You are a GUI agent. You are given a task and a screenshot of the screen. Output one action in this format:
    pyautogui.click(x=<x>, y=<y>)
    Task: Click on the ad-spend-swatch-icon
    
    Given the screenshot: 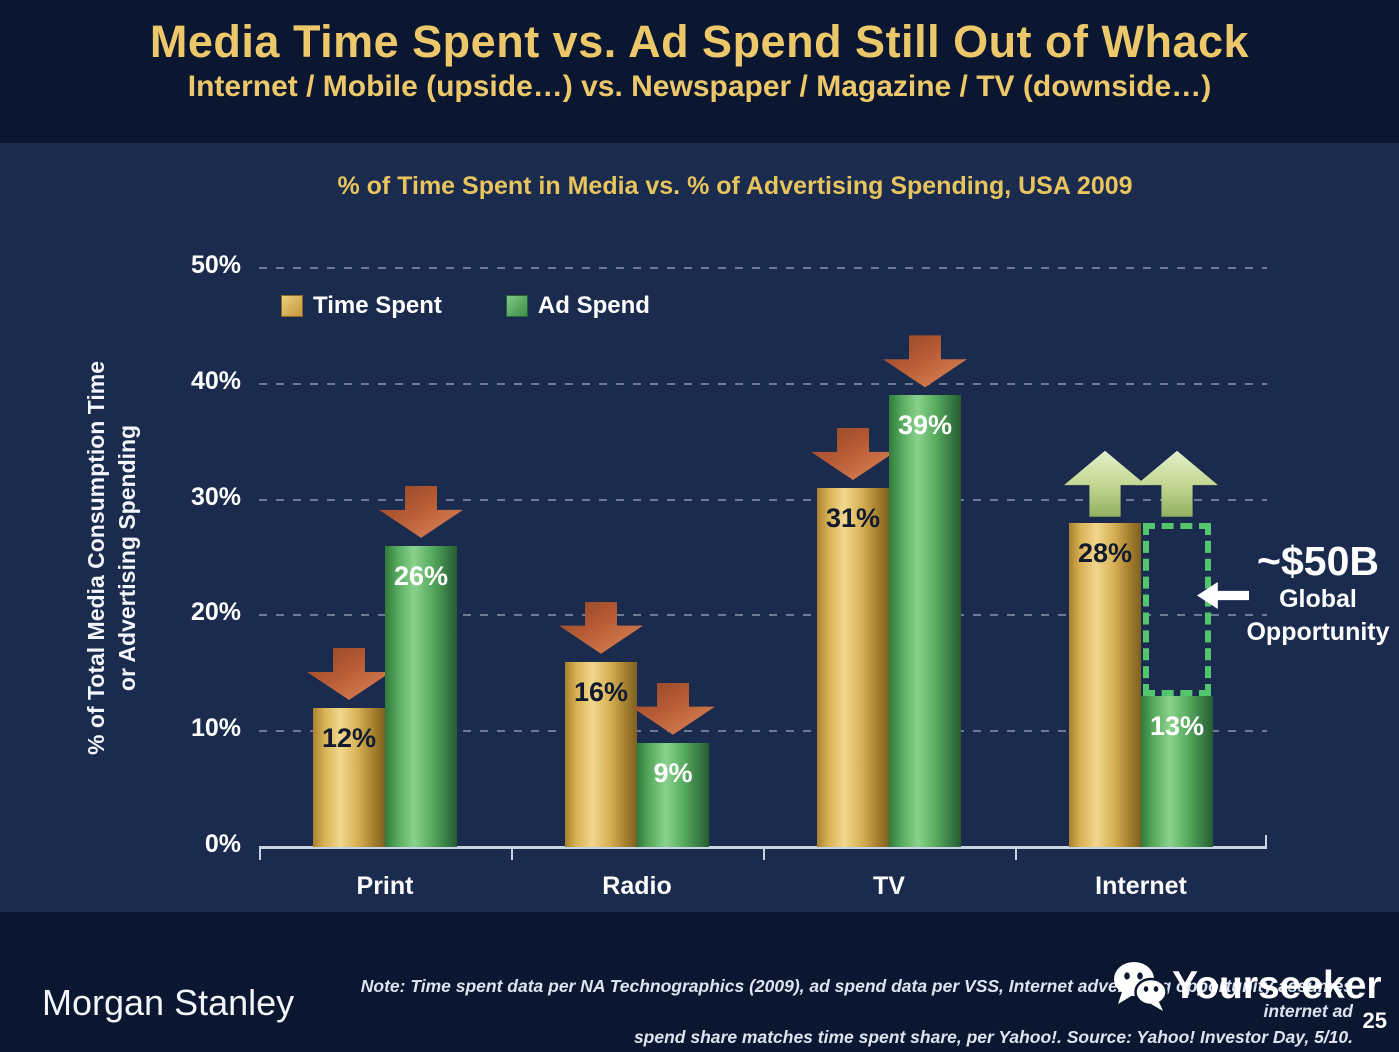 What is the action you would take?
    pyautogui.click(x=516, y=306)
    